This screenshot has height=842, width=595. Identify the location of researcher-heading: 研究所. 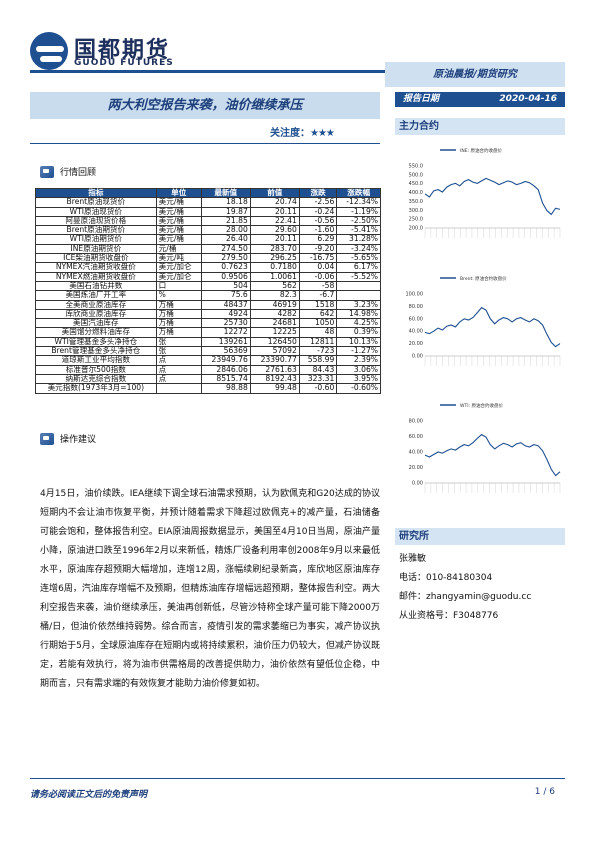
(480, 536).